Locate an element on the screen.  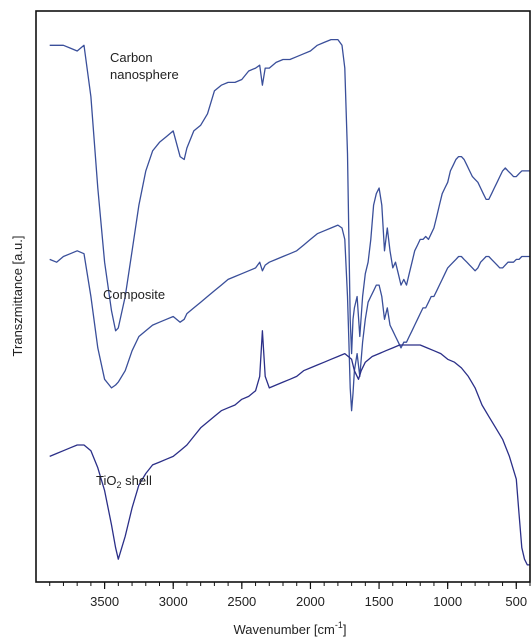
x-tick-label: 1500 is located at coordinates (379, 601).